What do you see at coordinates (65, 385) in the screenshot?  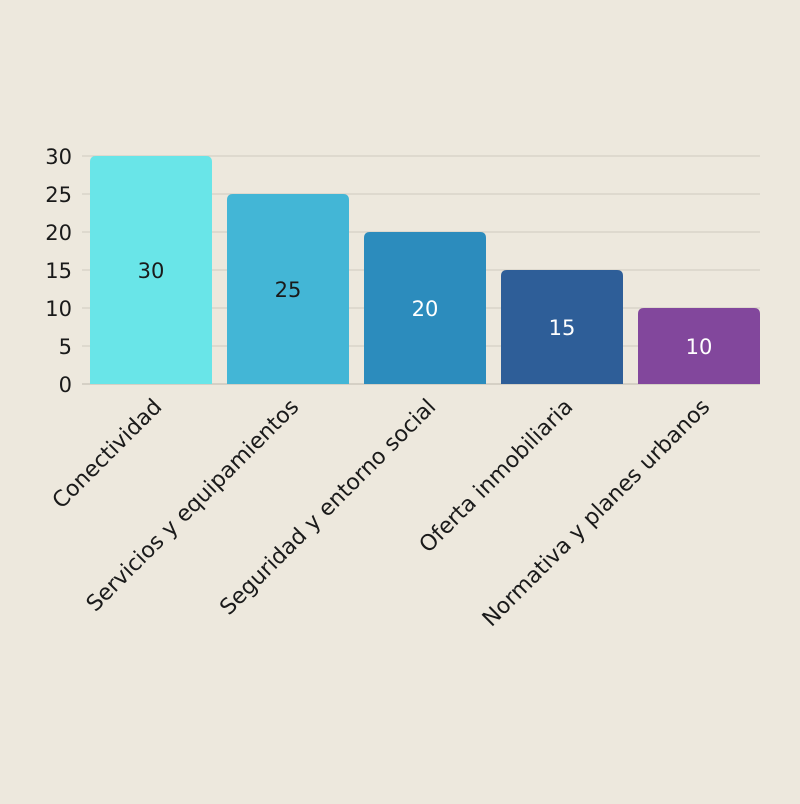 I see `y-tick-label: 0` at bounding box center [65, 385].